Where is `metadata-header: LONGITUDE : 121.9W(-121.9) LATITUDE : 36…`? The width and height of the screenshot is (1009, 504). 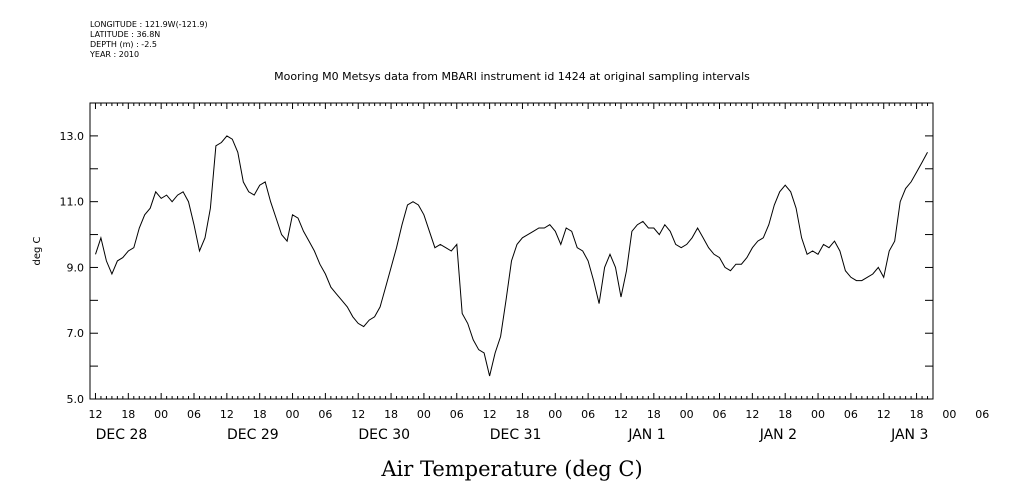
metadata-header: LONGITUDE : 121.9W(-121.9) LATITUDE : 36… is located at coordinates (149, 40).